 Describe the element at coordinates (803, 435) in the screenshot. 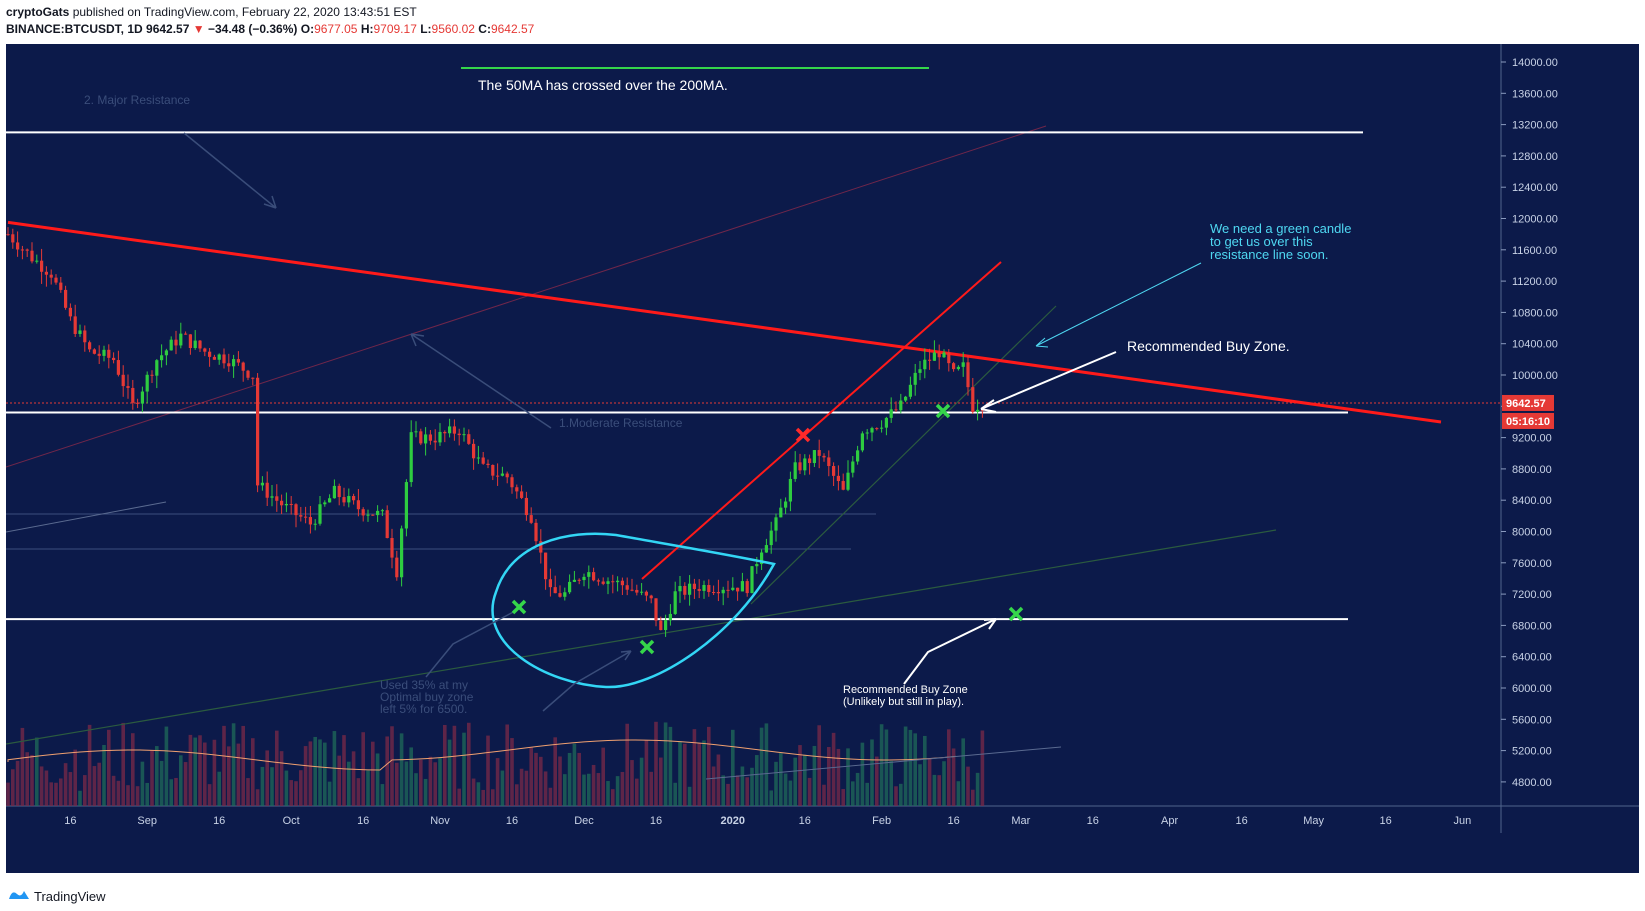

I see `red-x-marker` at that location.